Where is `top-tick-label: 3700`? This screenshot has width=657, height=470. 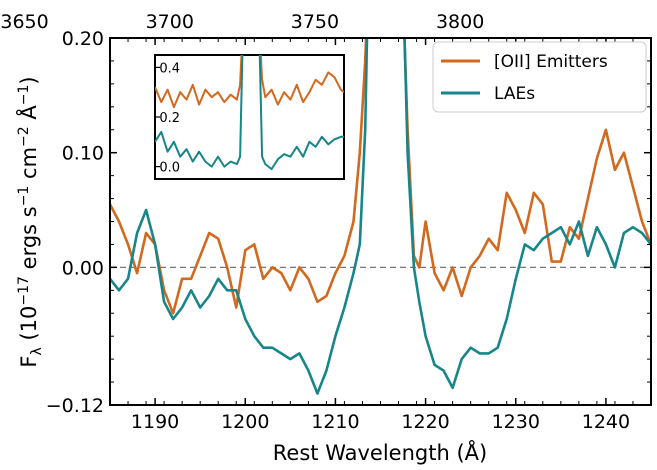 top-tick-label: 3700 is located at coordinates (170, 22).